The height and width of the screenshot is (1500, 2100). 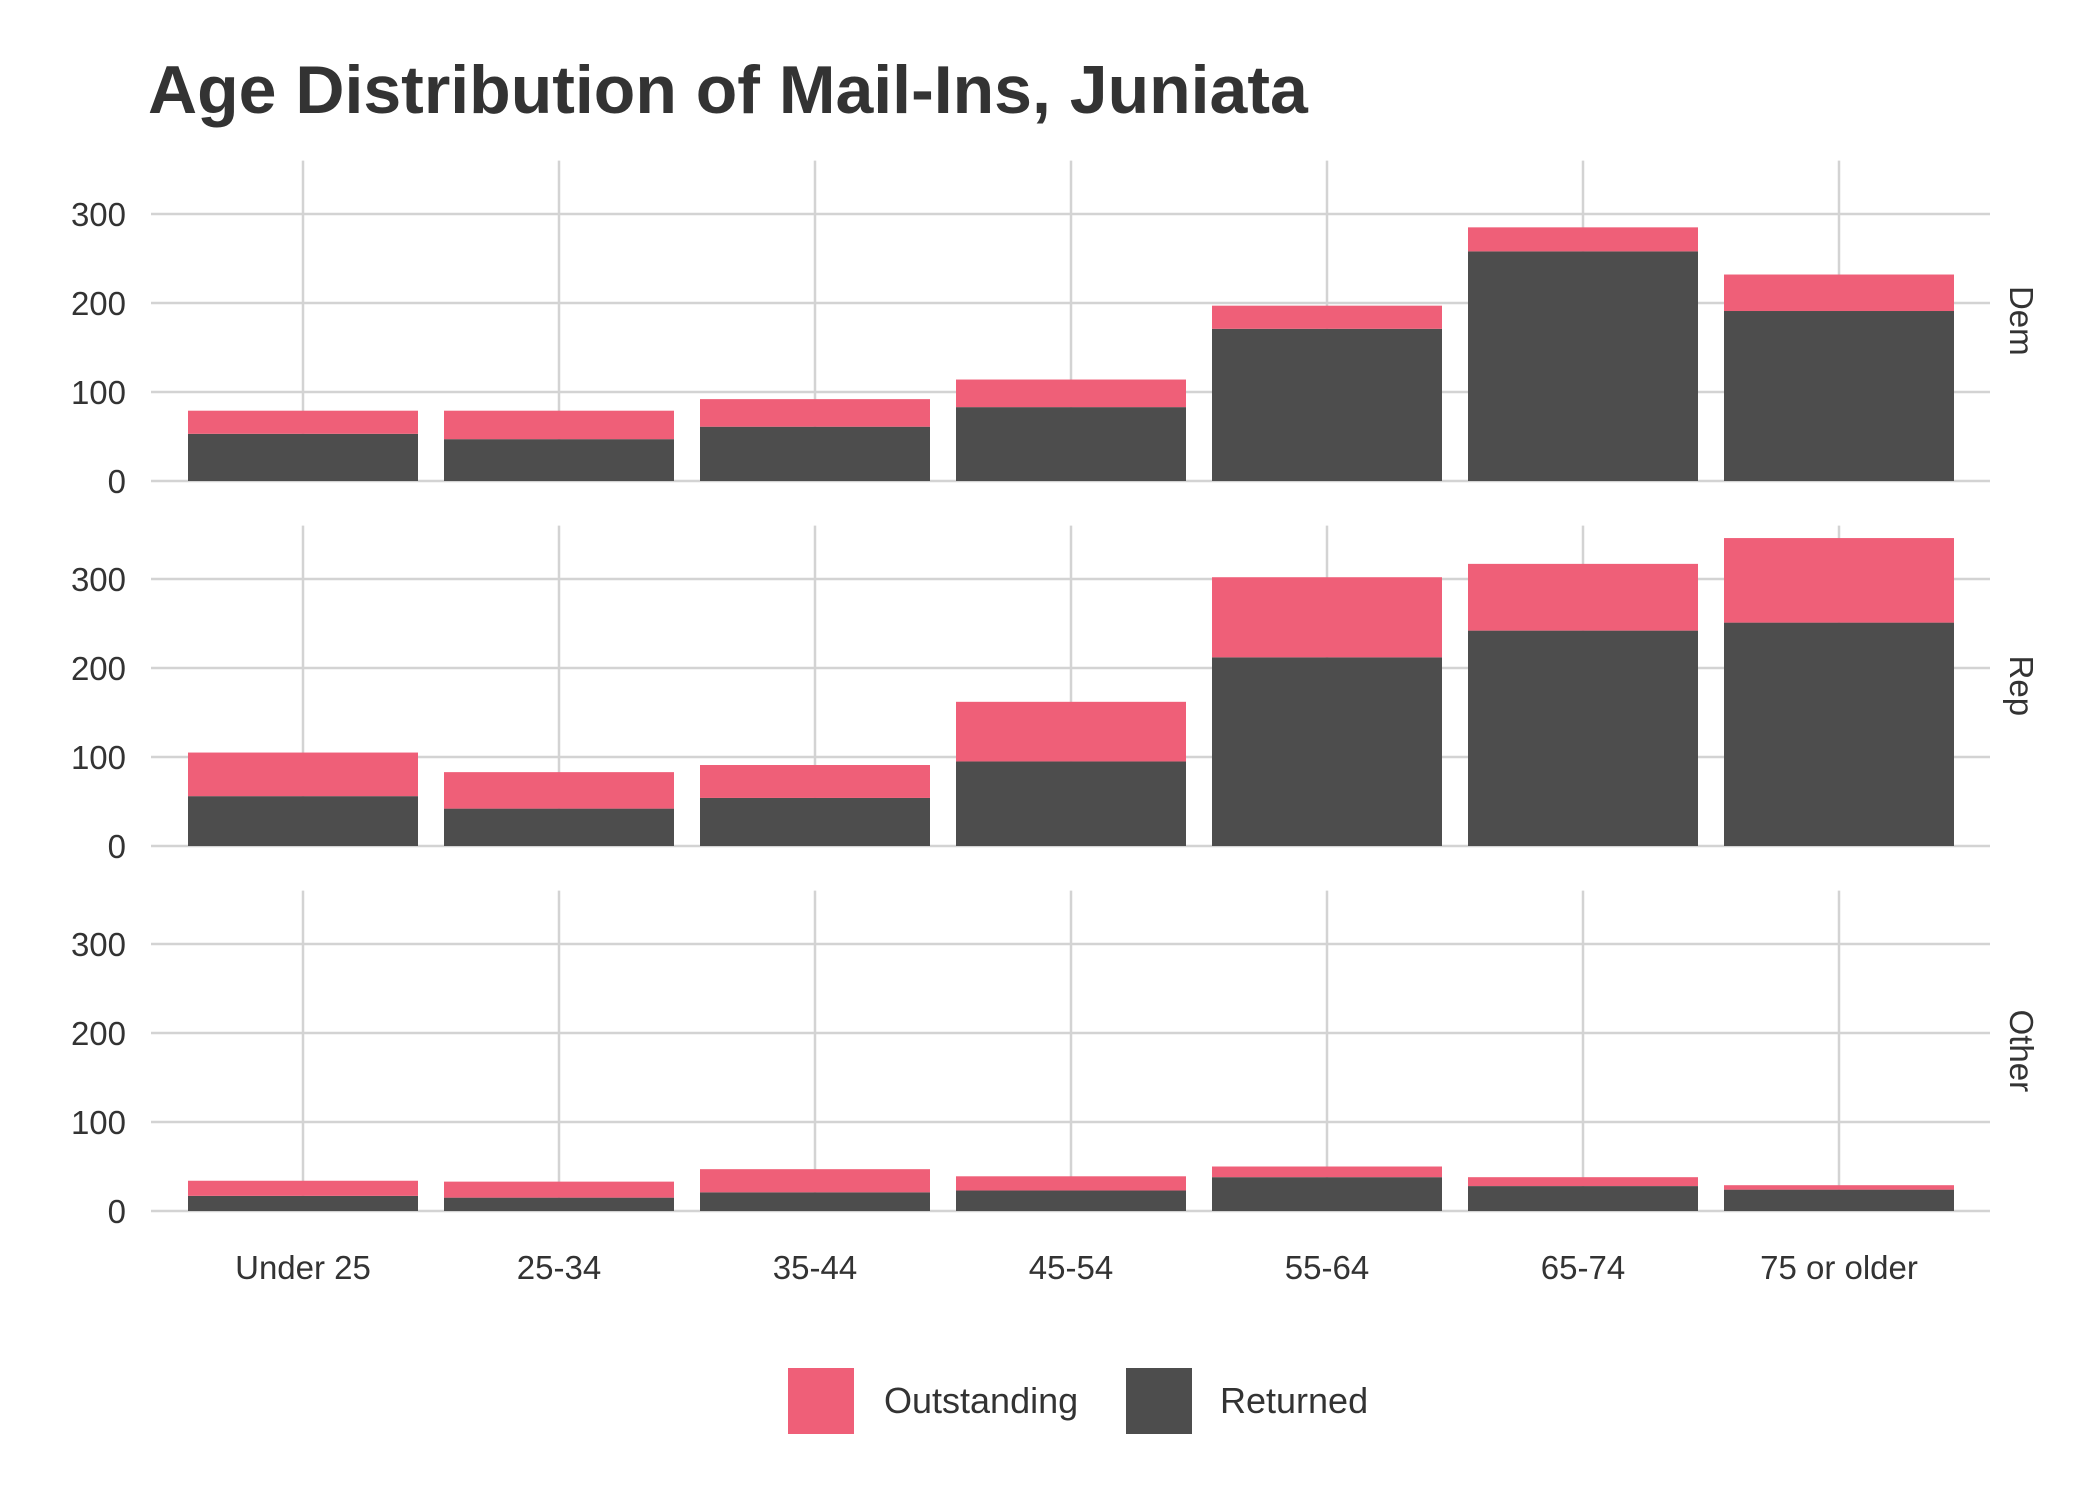 What do you see at coordinates (1839, 1267) in the screenshot?
I see `x-tick-label: 75 or older` at bounding box center [1839, 1267].